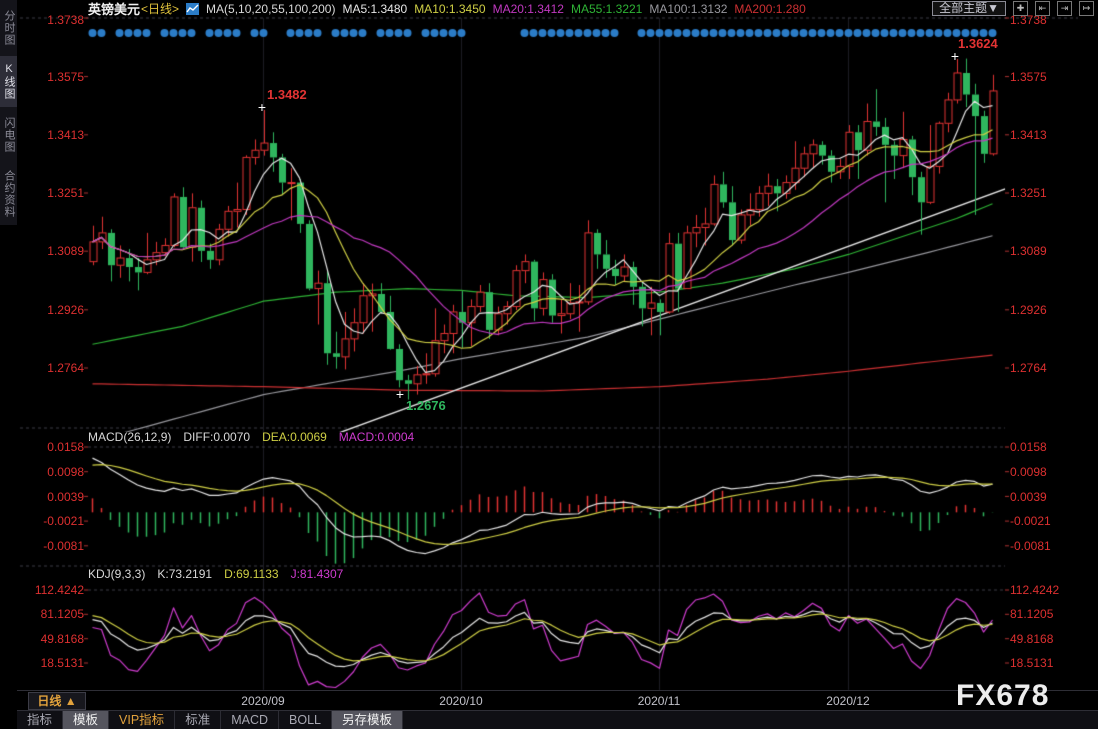 The height and width of the screenshot is (729, 1098). What do you see at coordinates (185, 574) in the screenshot?
I see `kdj-k-value: K:73.2191` at bounding box center [185, 574].